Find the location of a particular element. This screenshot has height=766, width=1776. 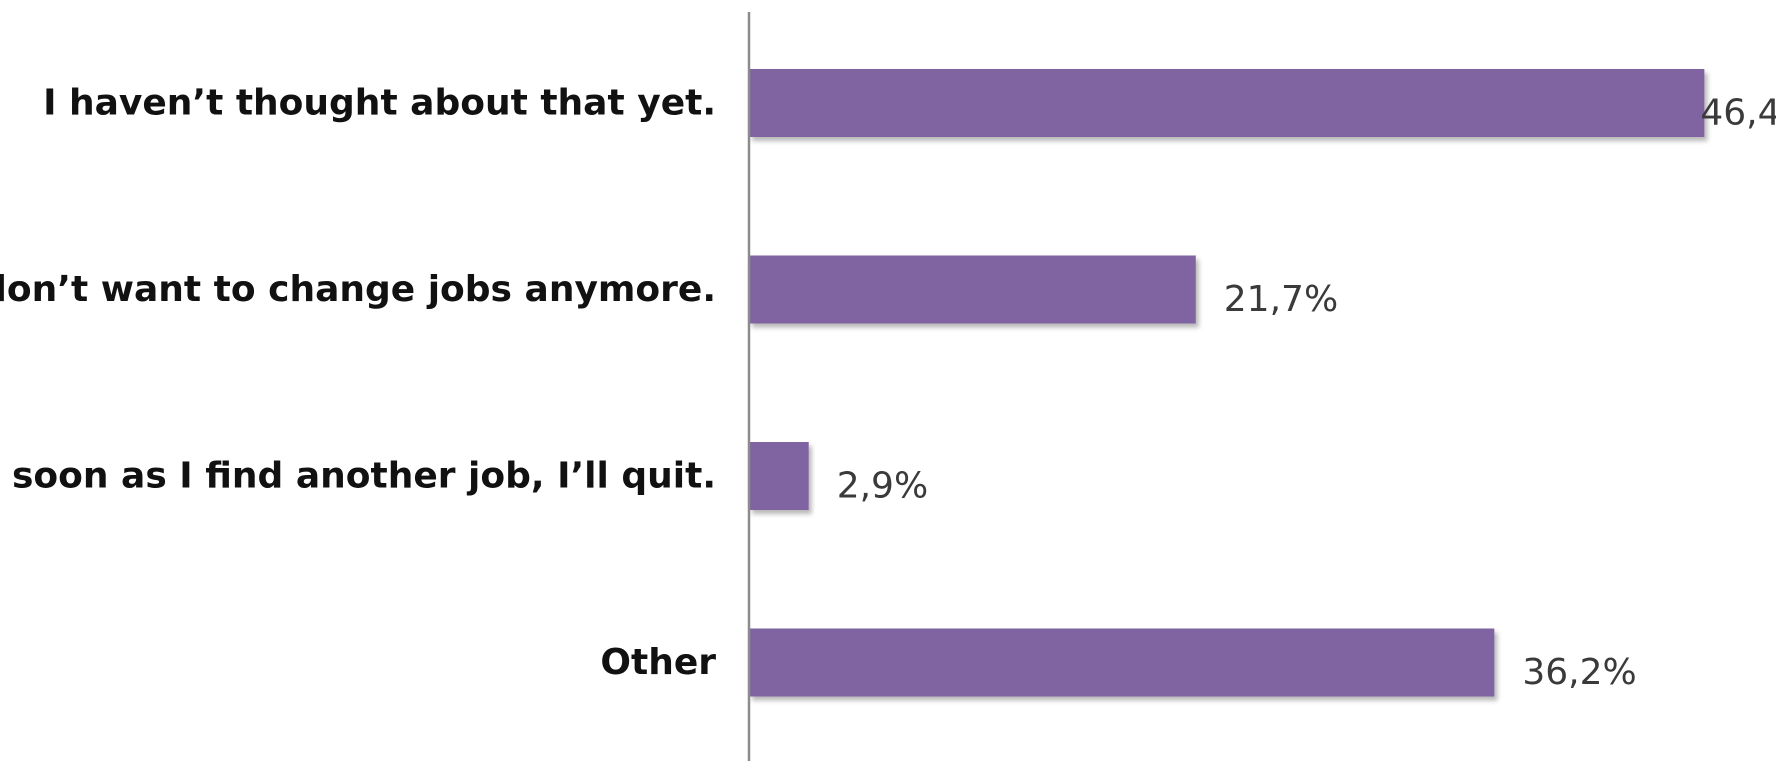

value-label-0: 46,4% is located at coordinates (1738, 113).